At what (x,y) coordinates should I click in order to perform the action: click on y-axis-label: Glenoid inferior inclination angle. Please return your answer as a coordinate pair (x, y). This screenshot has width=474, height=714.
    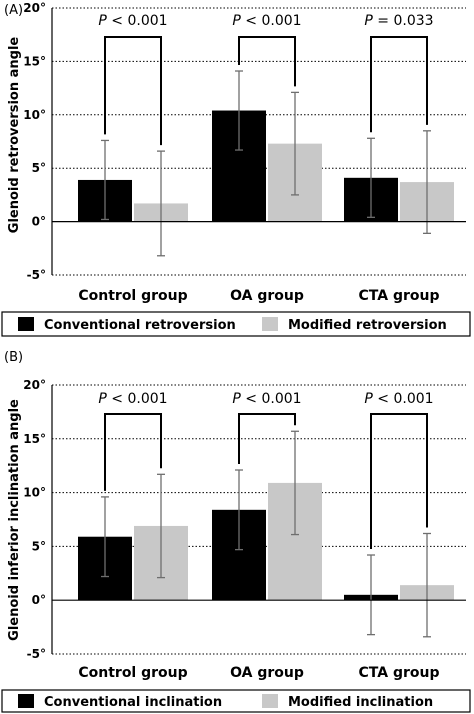
    Looking at the image, I should click on (14, 520).